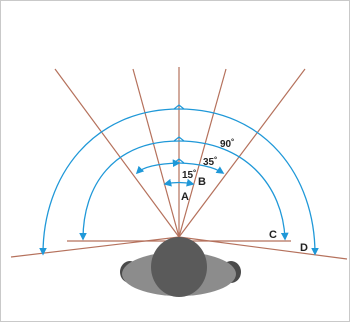  I want to click on arc-15-degrees, so click(179, 182).